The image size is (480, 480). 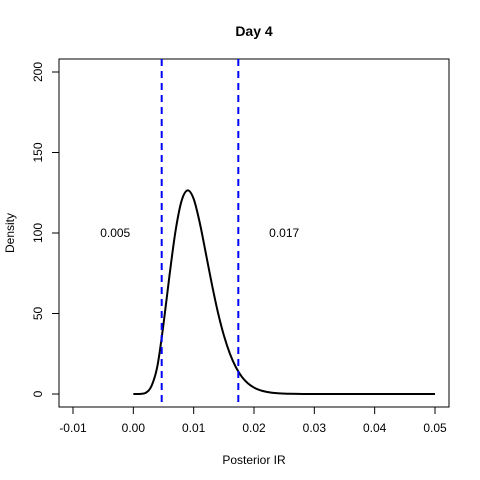 What do you see at coordinates (38, 393) in the screenshot?
I see `y-tick-label: 0` at bounding box center [38, 393].